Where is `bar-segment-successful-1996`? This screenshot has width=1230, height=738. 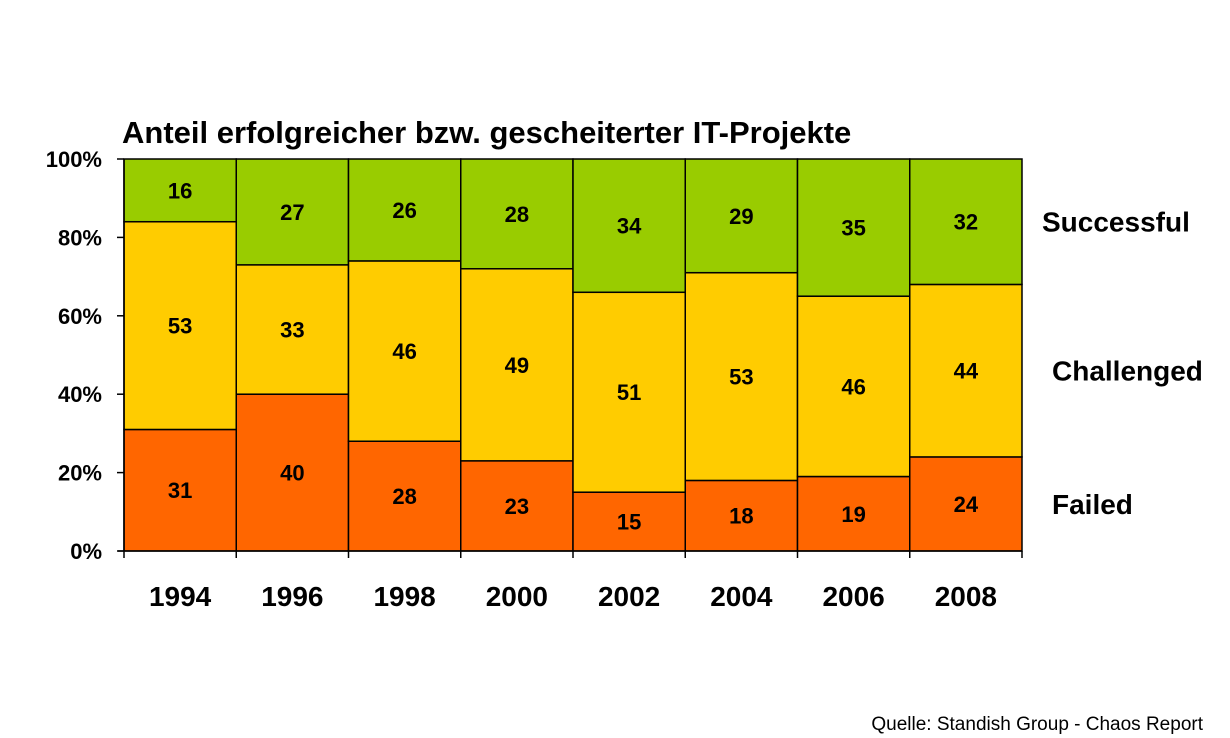
bar-segment-successful-1996 is located at coordinates (292, 212).